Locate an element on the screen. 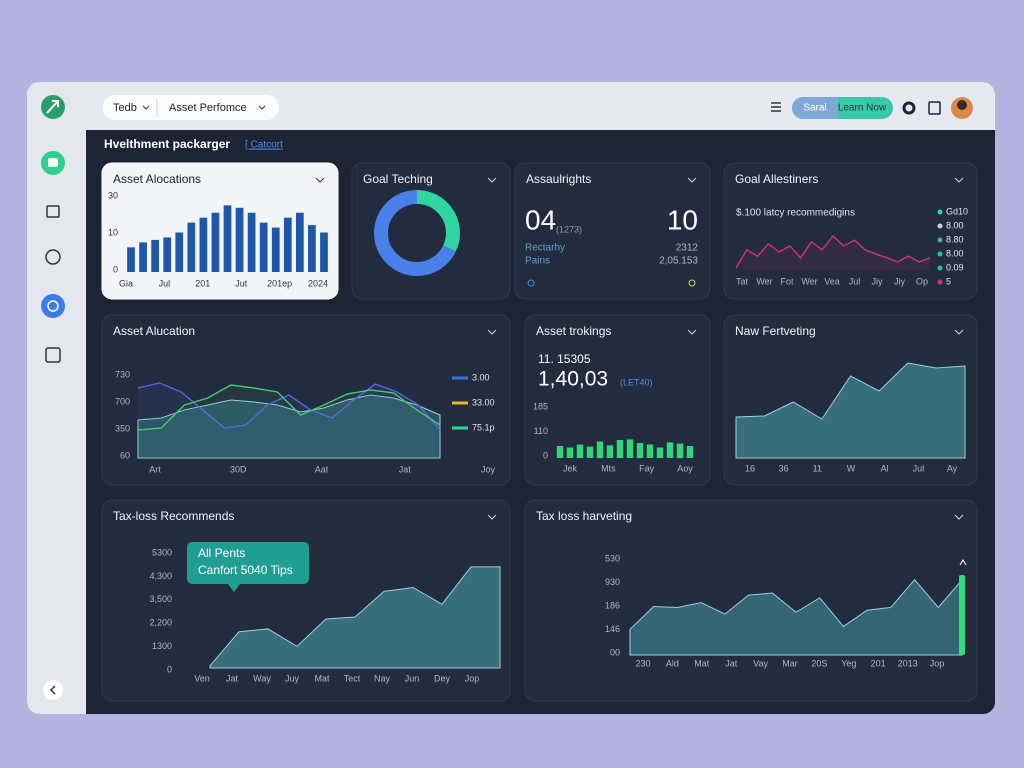 This screenshot has width=1024, height=768. card-title: Naw Fertveting is located at coordinates (775, 331).